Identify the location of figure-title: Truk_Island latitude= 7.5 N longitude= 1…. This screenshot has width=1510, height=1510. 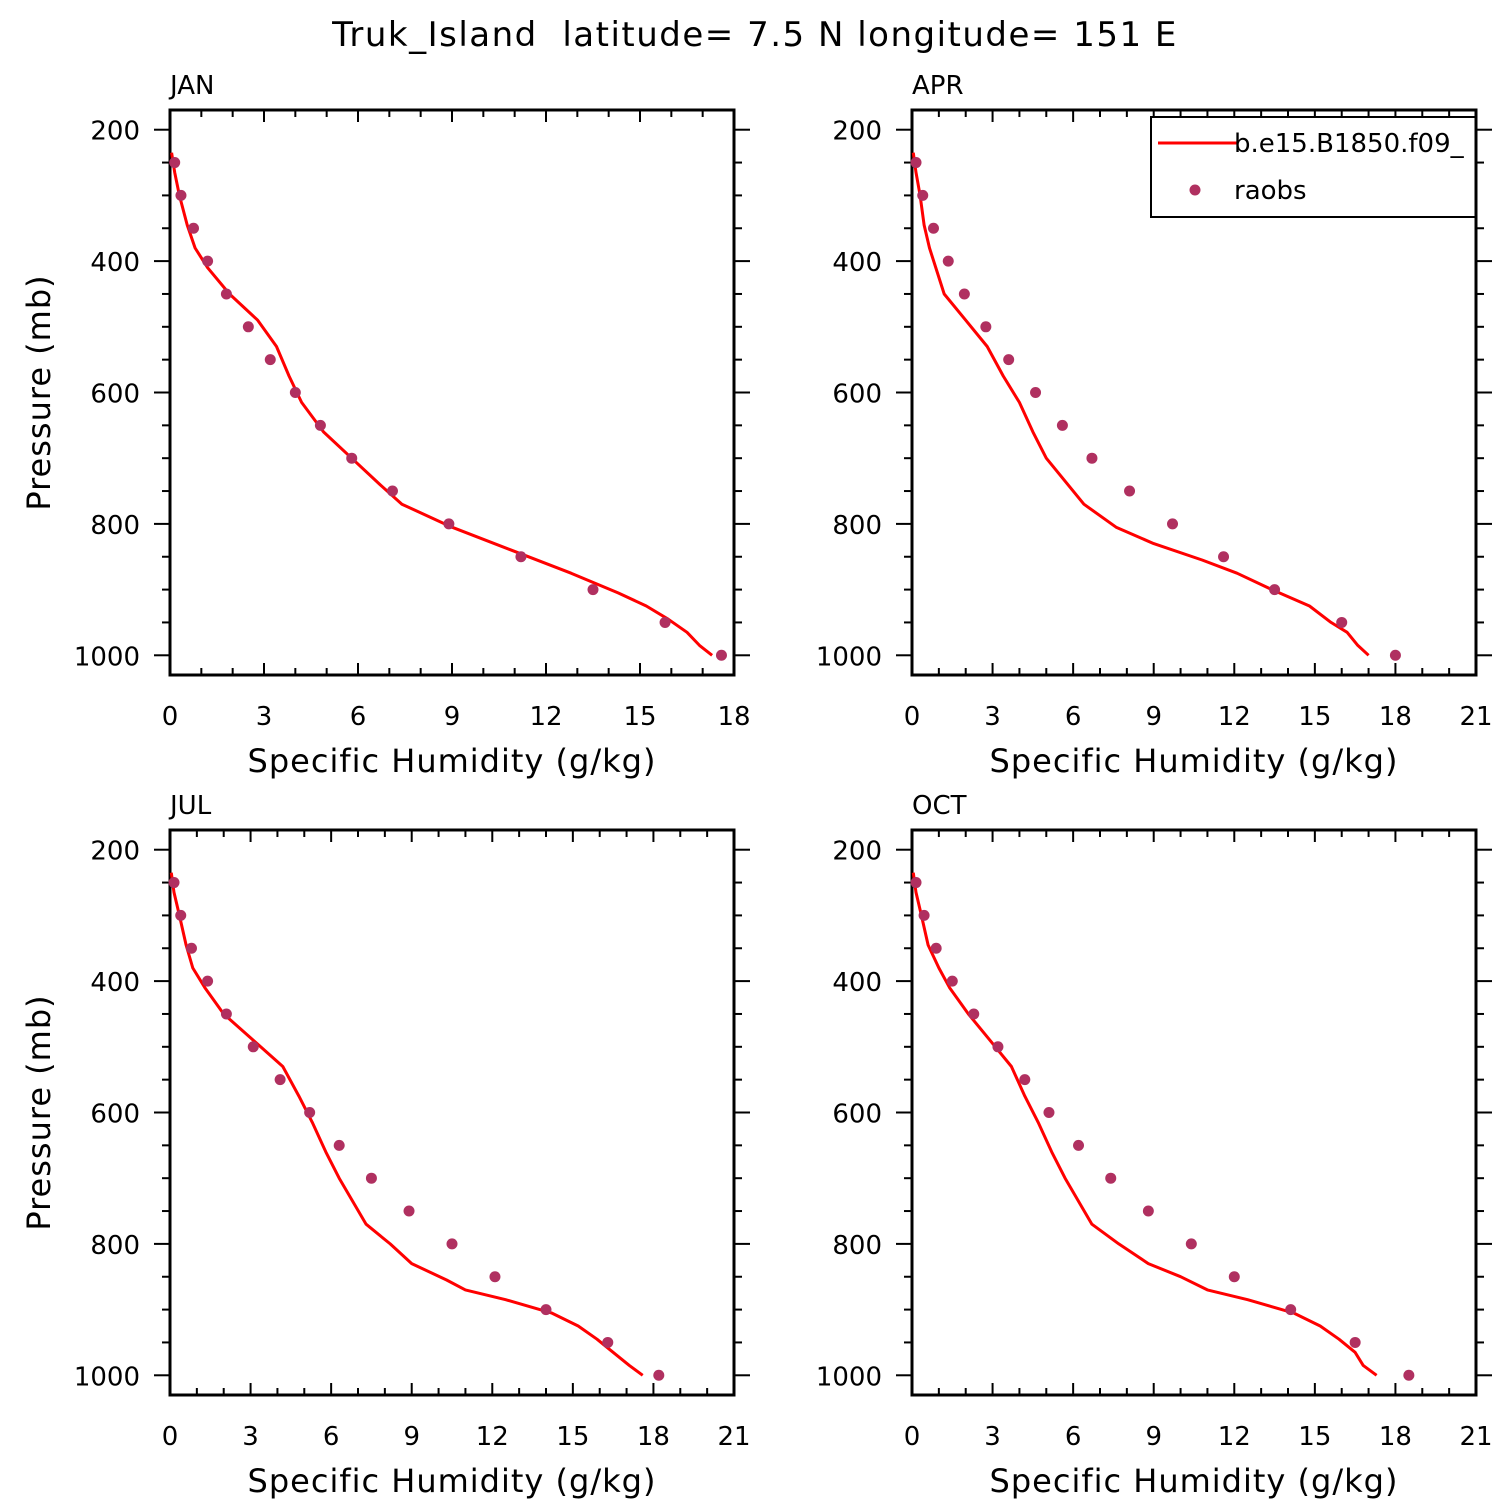
(754, 35).